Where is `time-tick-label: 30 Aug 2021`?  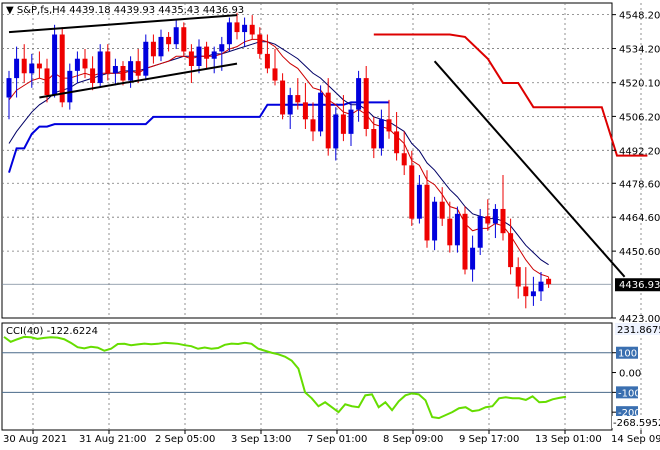
time-tick-label: 30 Aug 2021 is located at coordinates (35, 439).